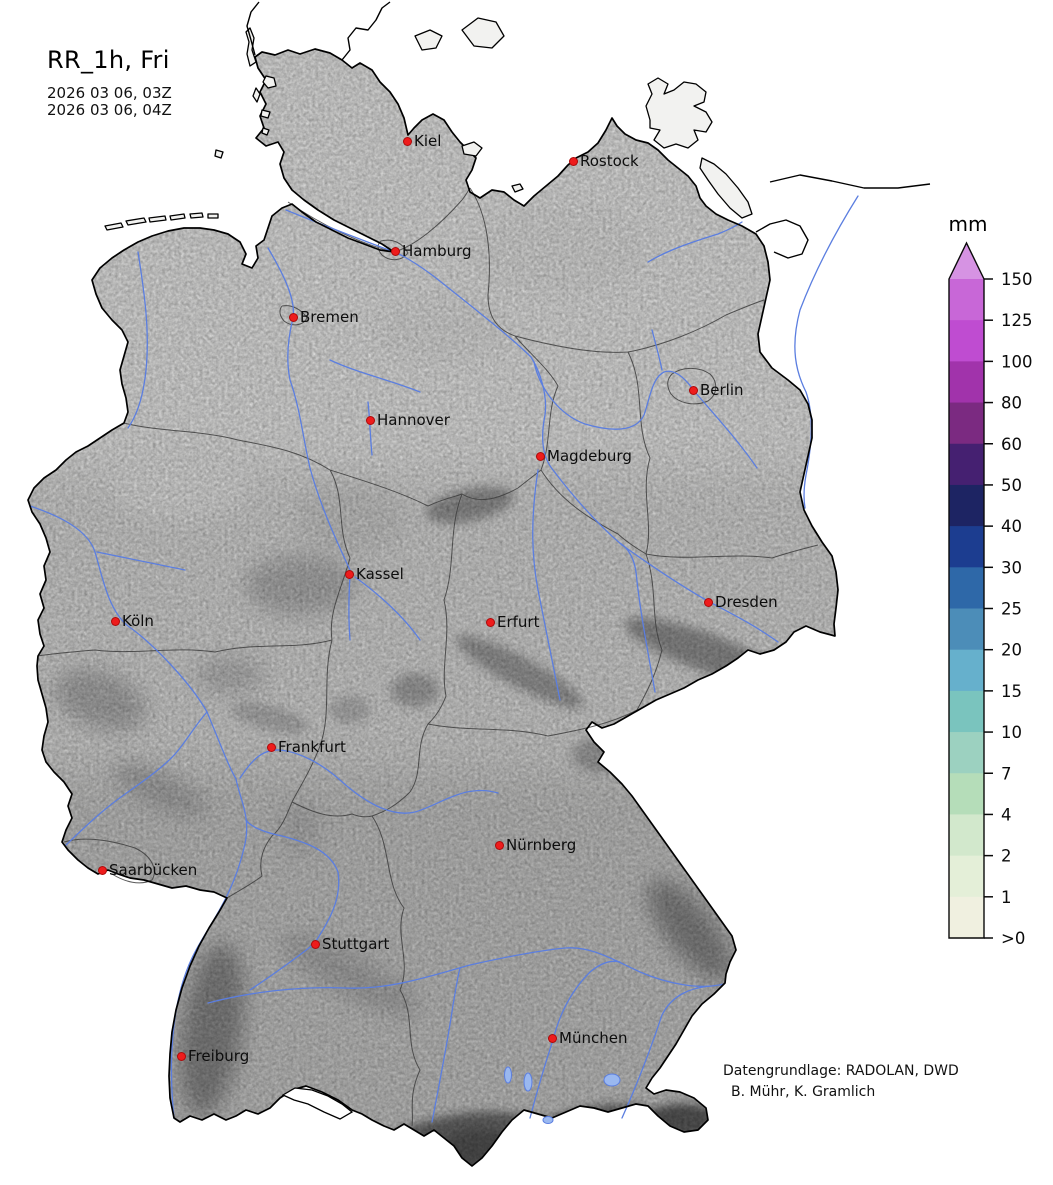 This screenshot has width=1053, height=1185. Describe the element at coordinates (612, 1080) in the screenshot. I see `lake-chiemsee` at that location.